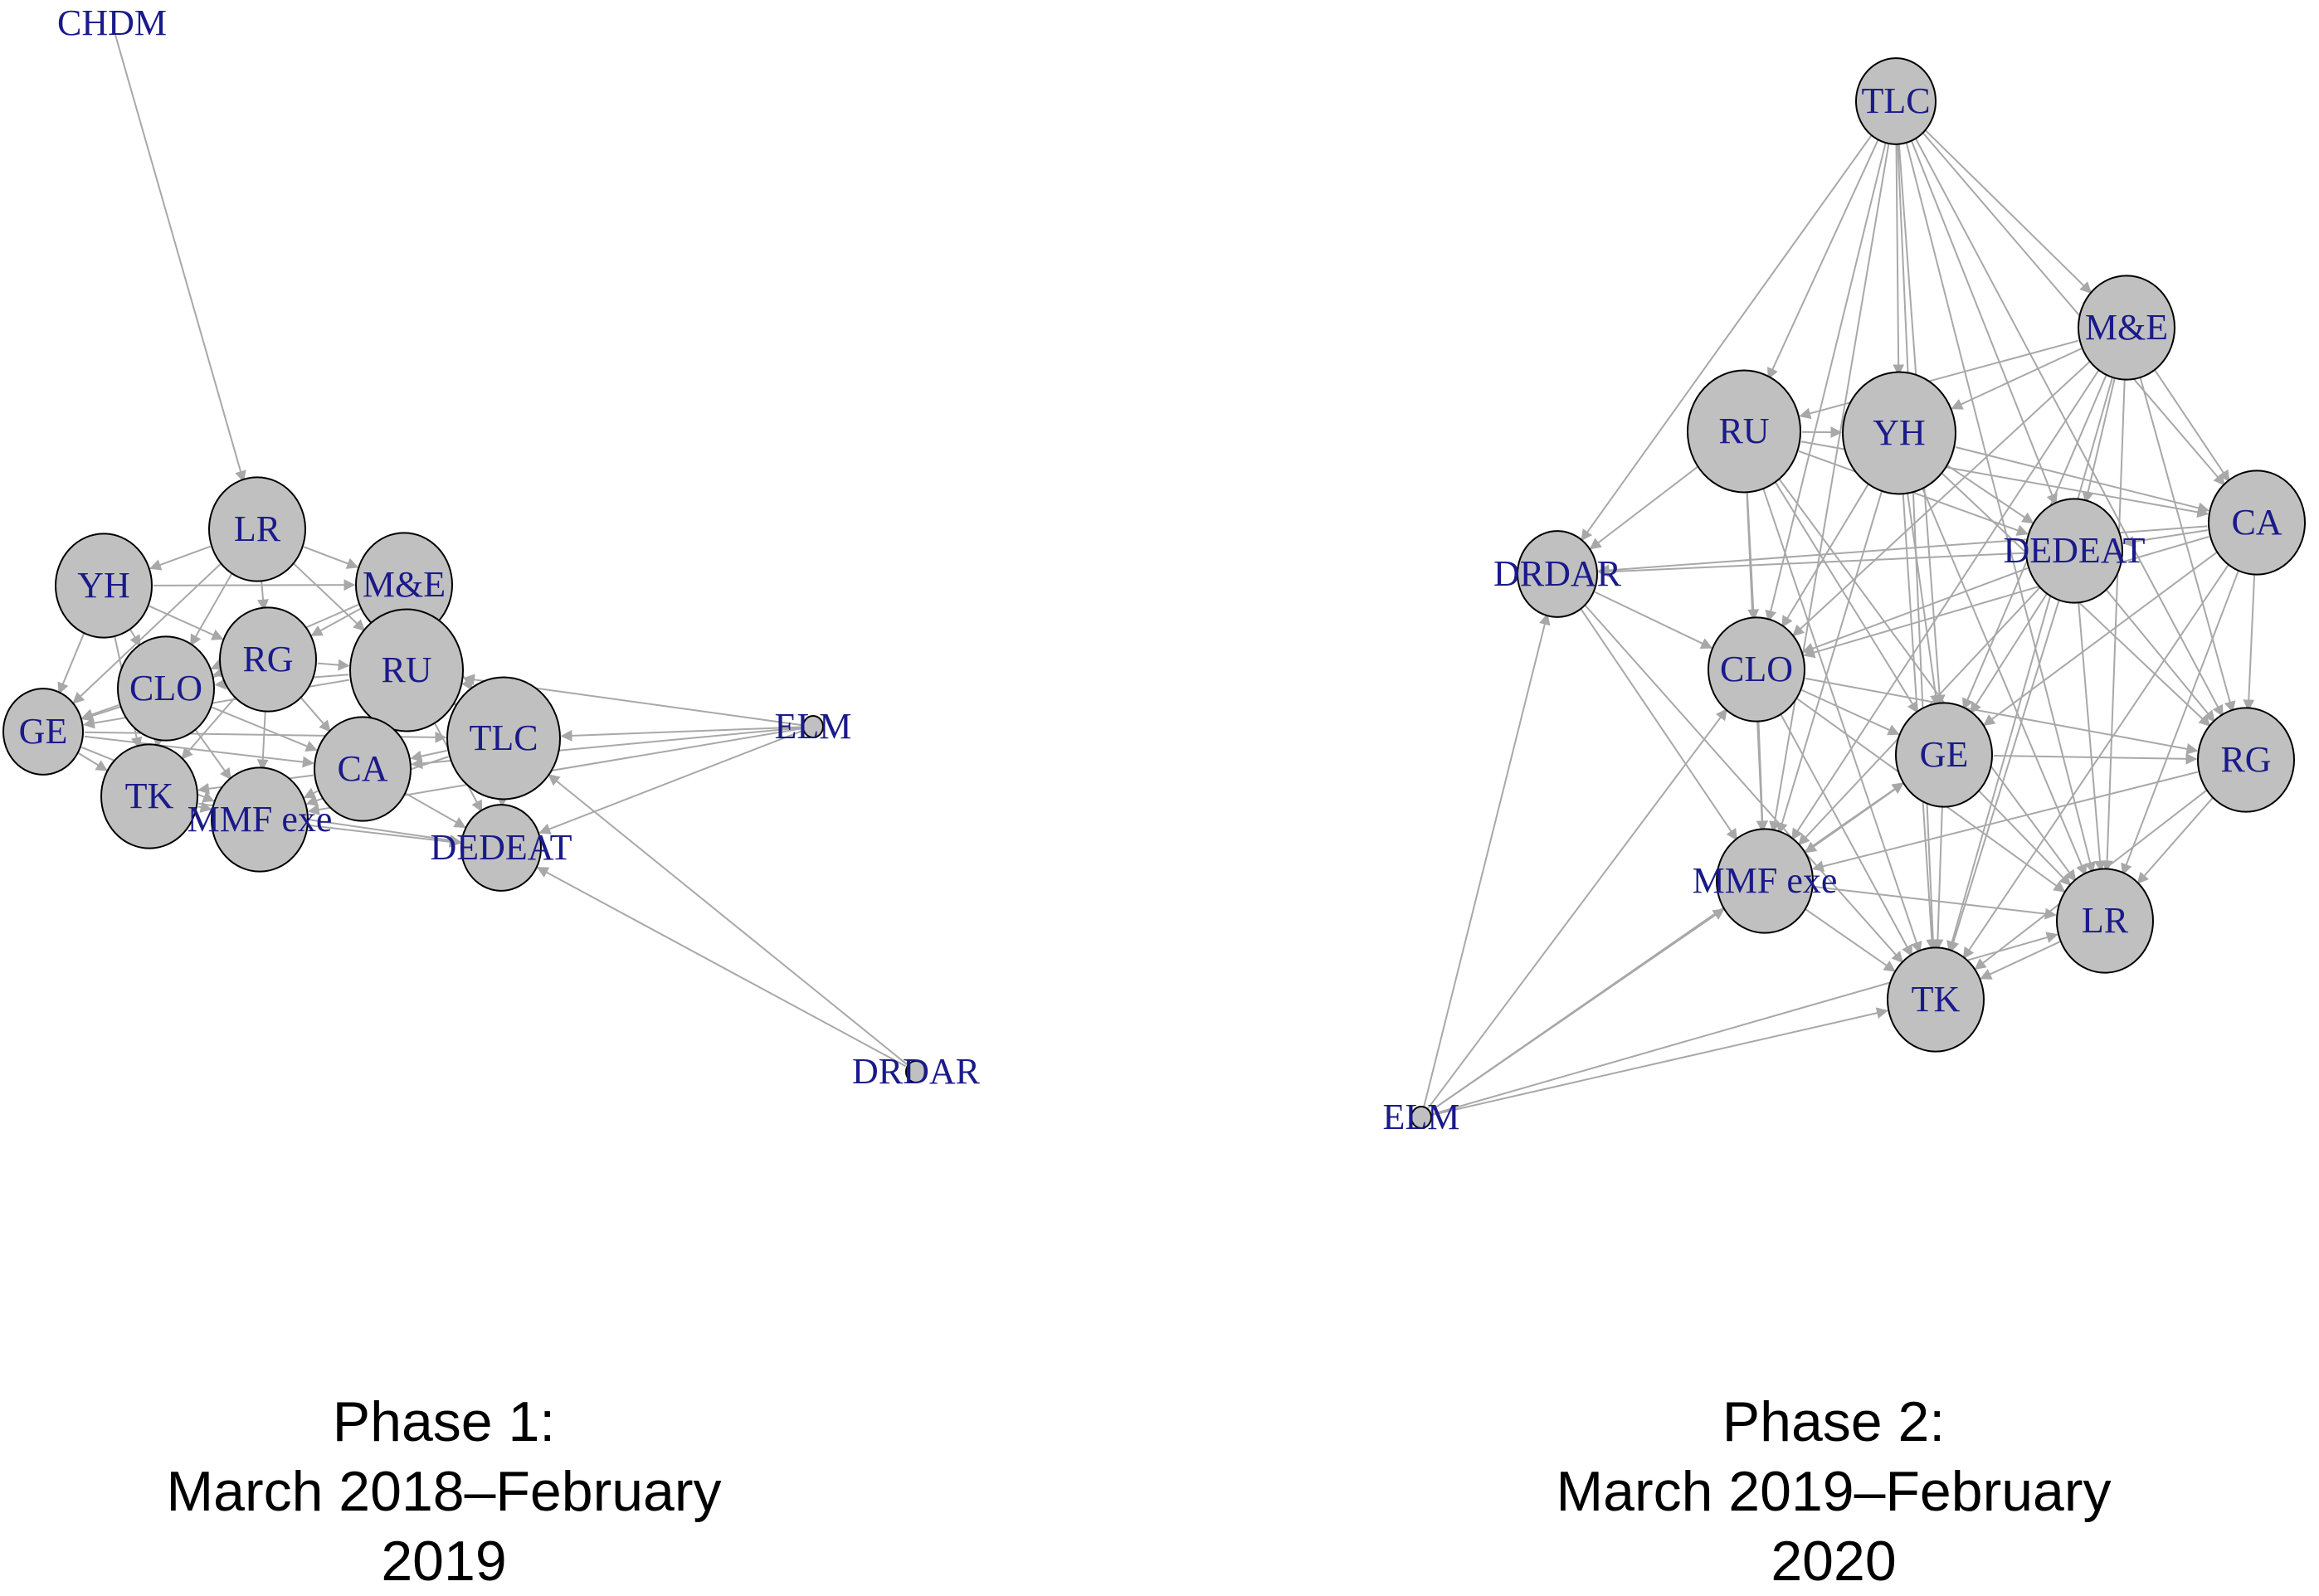 Image resolution: width=2319 pixels, height=1596 pixels. I want to click on node-label: RG, so click(2245, 760).